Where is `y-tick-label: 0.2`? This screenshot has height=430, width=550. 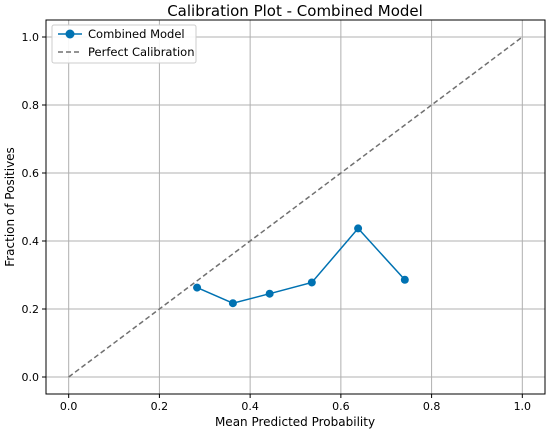 y-tick-label: 0.2 is located at coordinates (31, 309).